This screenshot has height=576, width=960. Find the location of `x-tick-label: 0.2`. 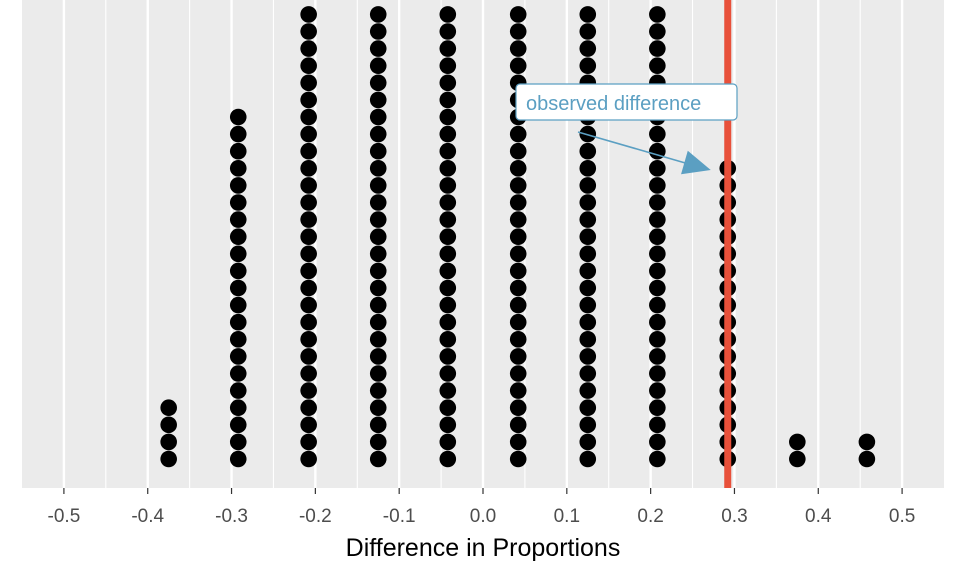

x-tick-label: 0.2 is located at coordinates (650, 516).